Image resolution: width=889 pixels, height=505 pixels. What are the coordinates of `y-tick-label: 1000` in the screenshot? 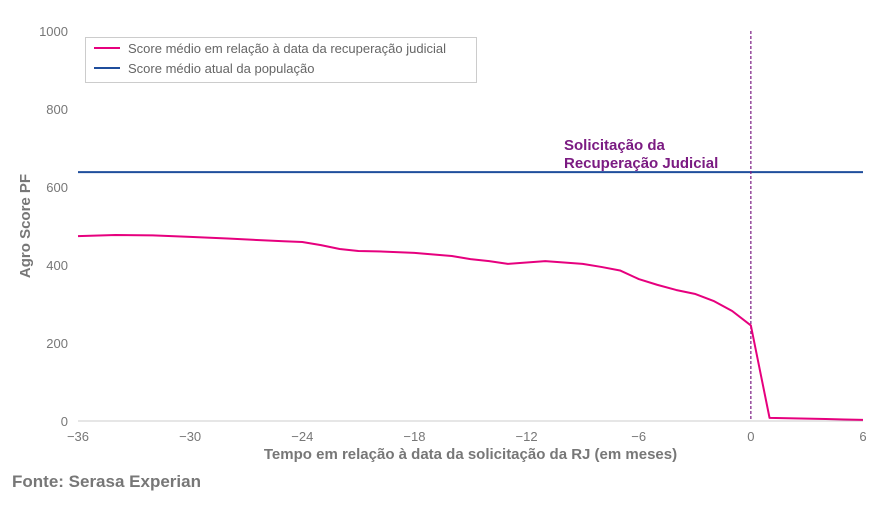 It's located at (53, 31).